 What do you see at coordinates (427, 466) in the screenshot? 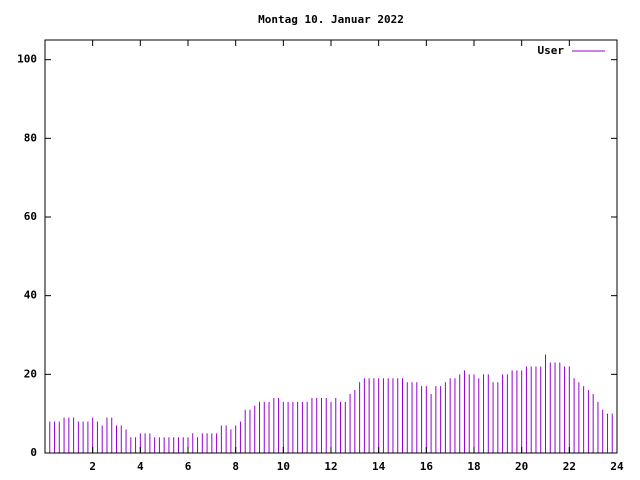
I see `x-tick-label: 16` at bounding box center [427, 466].